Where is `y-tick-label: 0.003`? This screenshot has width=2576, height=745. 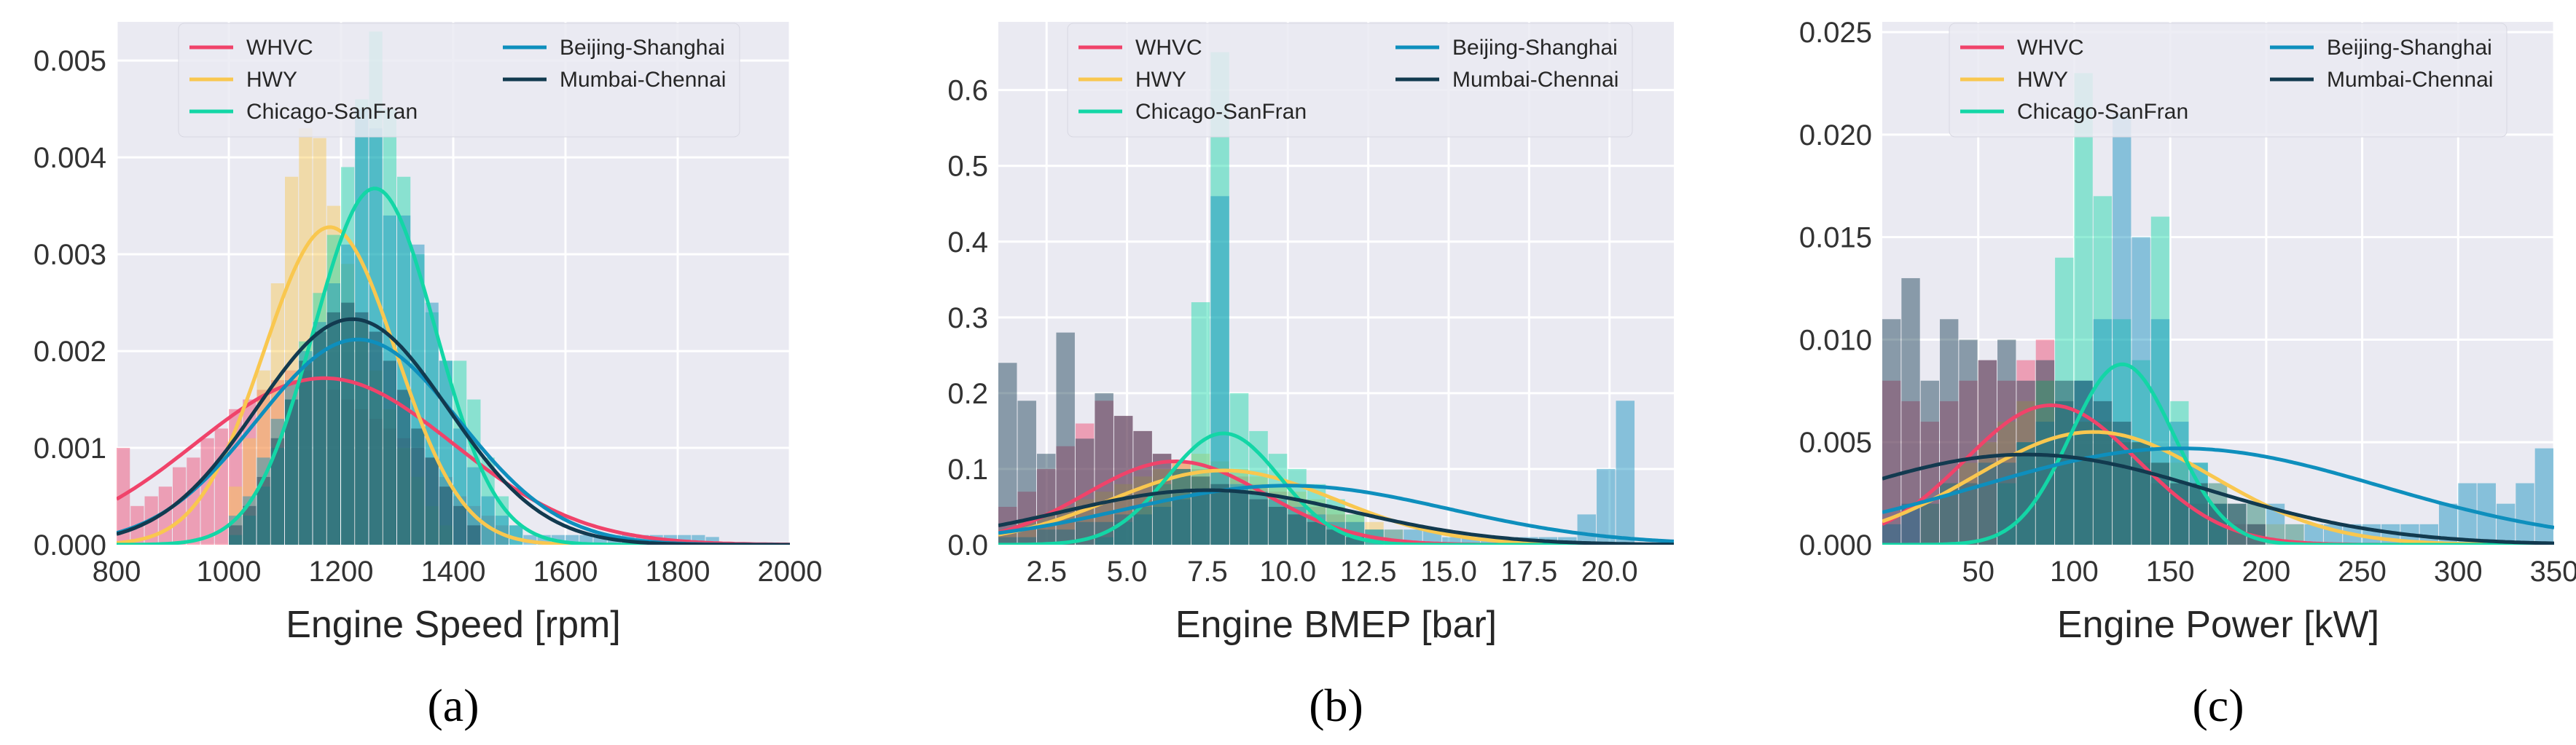 y-tick-label: 0.003 is located at coordinates (70, 255).